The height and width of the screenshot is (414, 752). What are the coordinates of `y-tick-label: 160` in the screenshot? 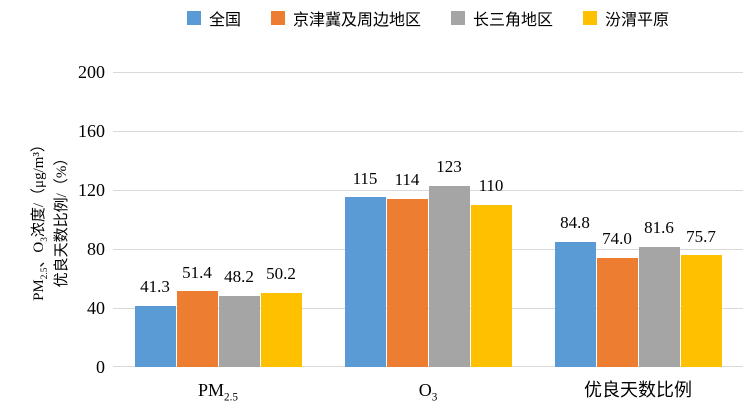 It's located at (91, 131).